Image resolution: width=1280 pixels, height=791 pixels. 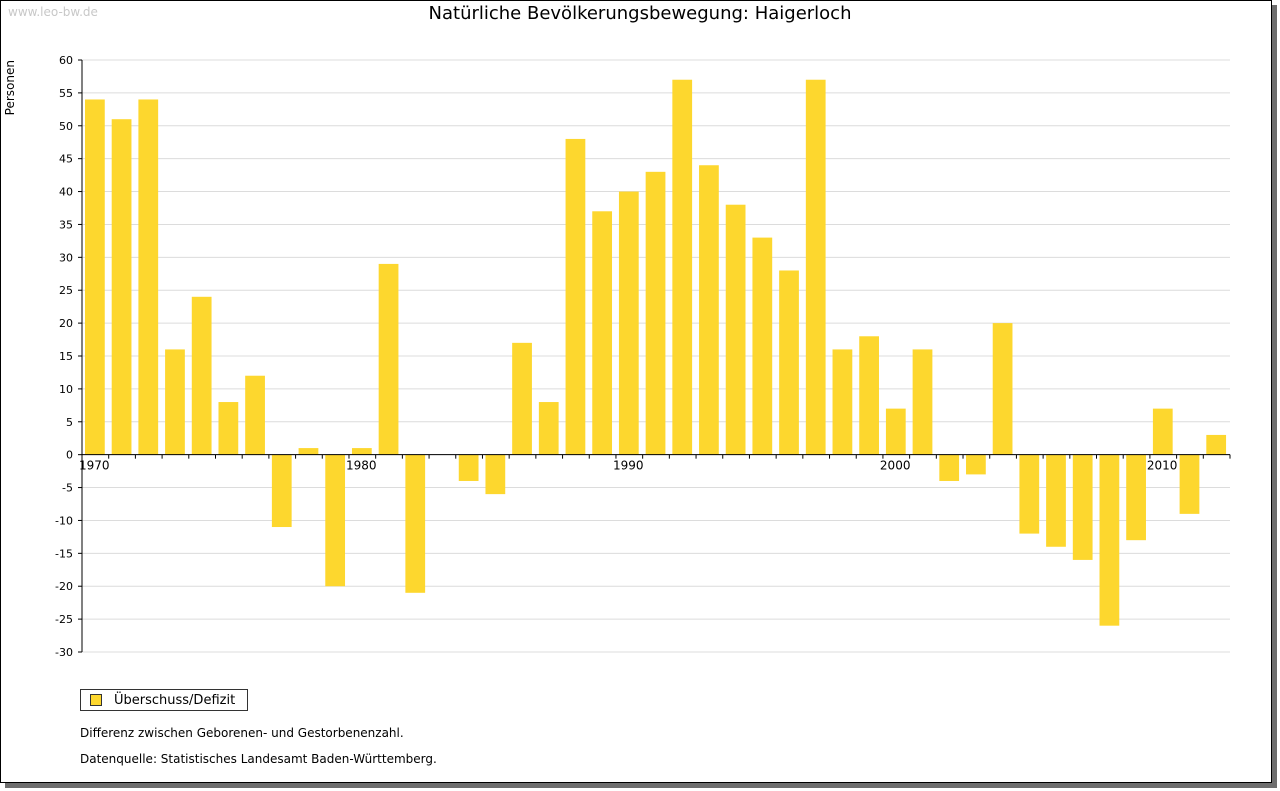 I want to click on y-tick-label: 55, so click(x=66, y=93).